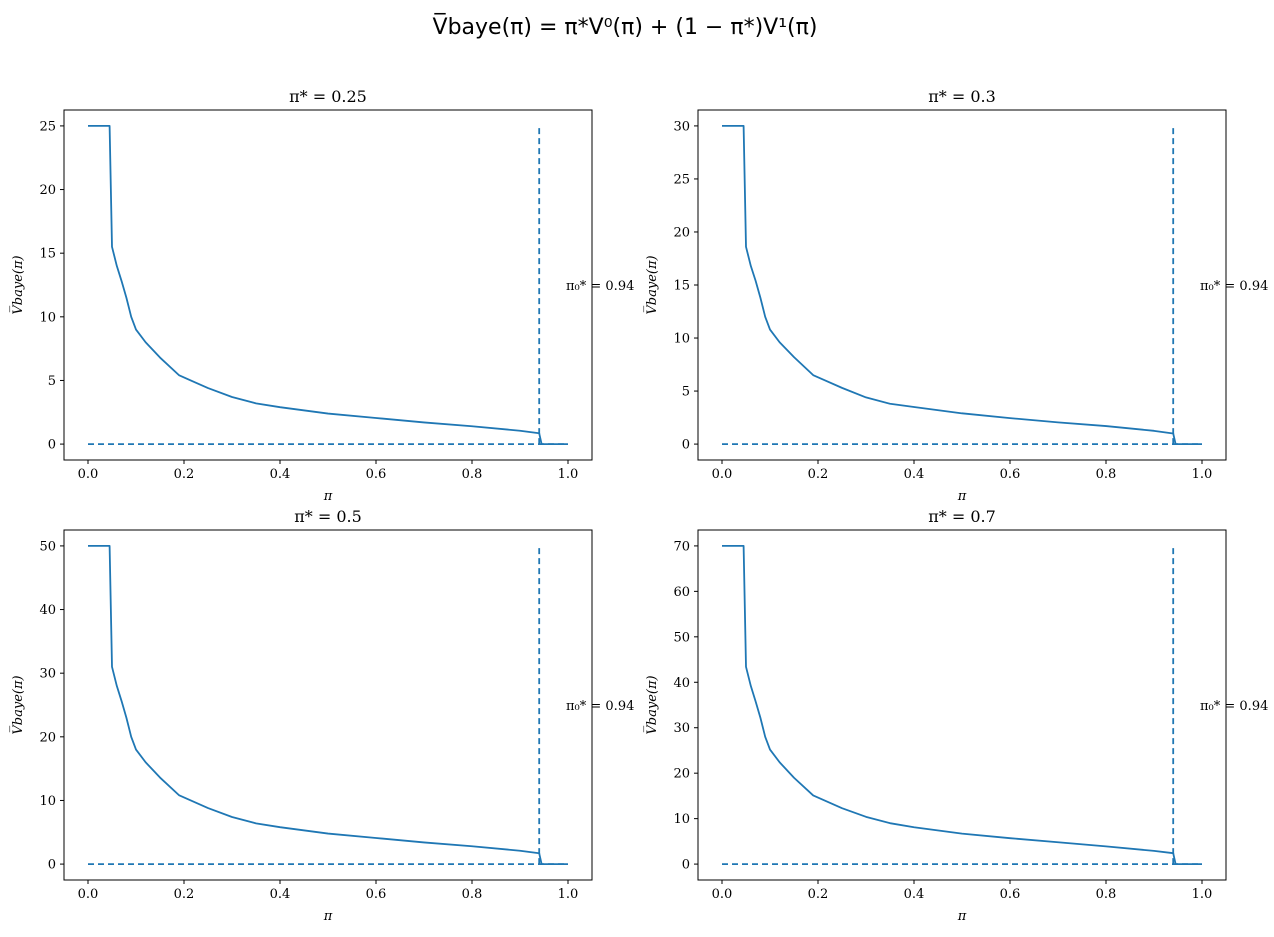  I want to click on subplot-title: π* = 0.7, so click(962, 516).